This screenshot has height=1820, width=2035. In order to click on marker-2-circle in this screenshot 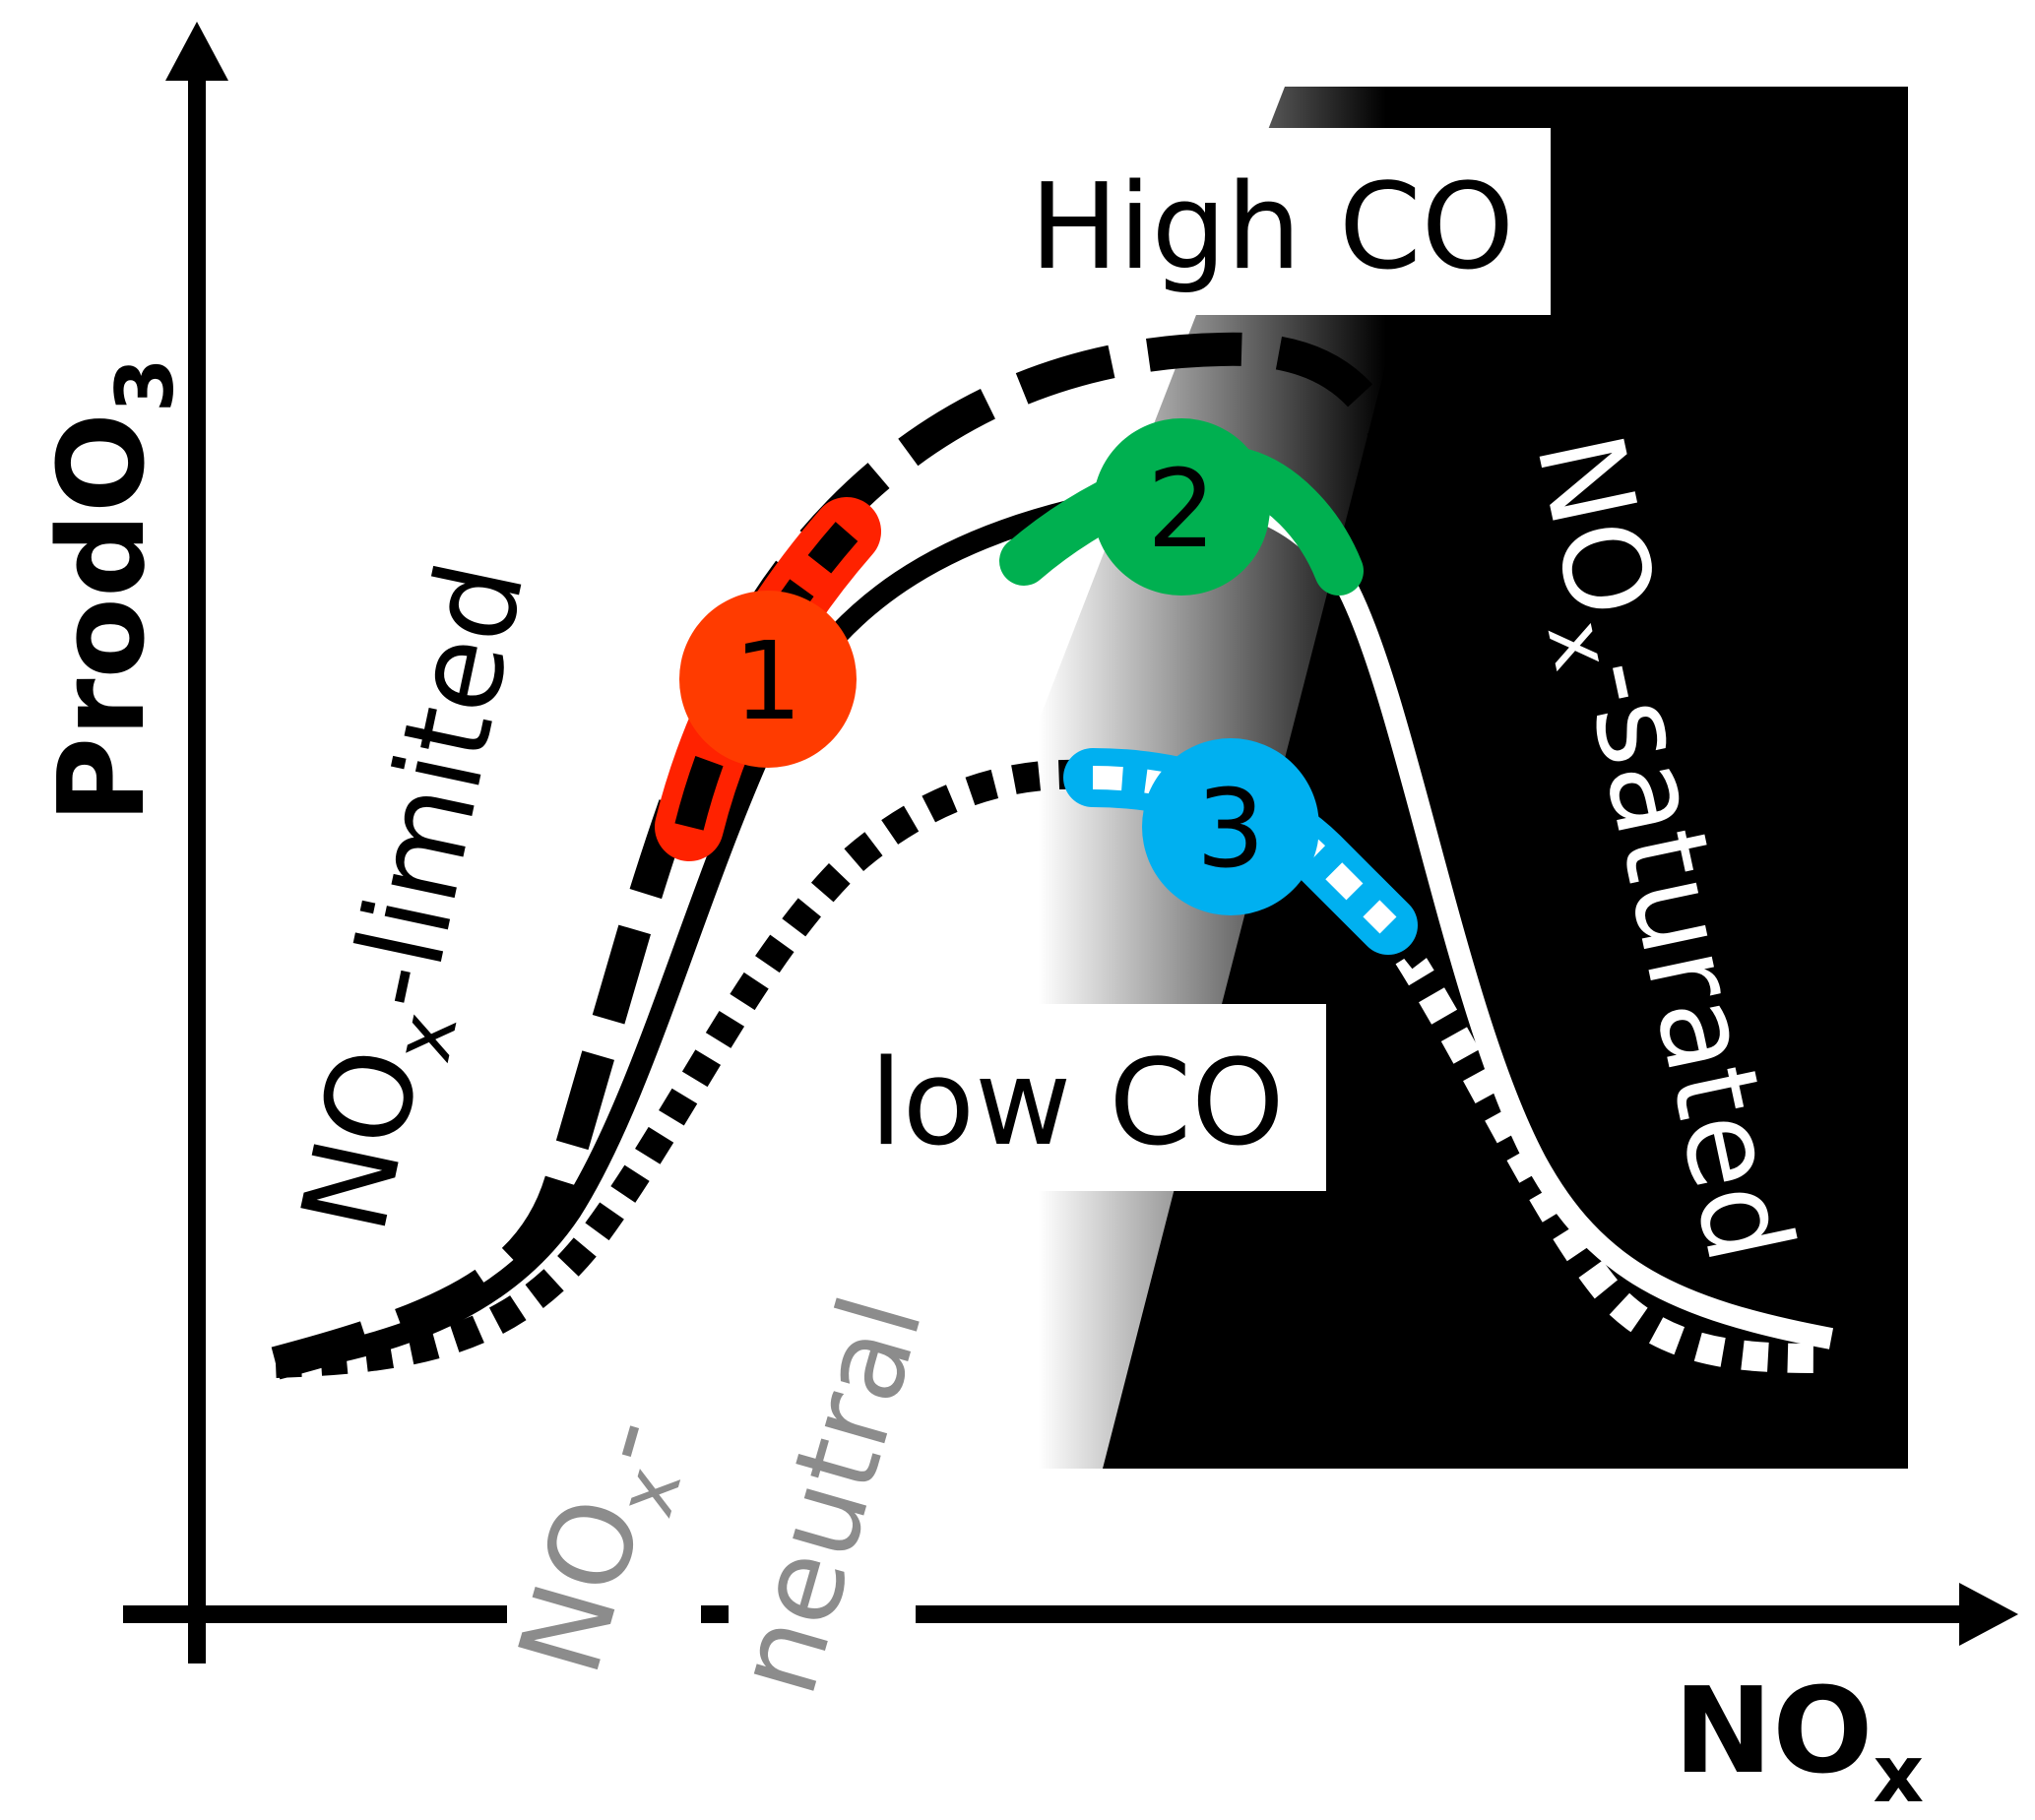, I will do `click(1181, 507)`.